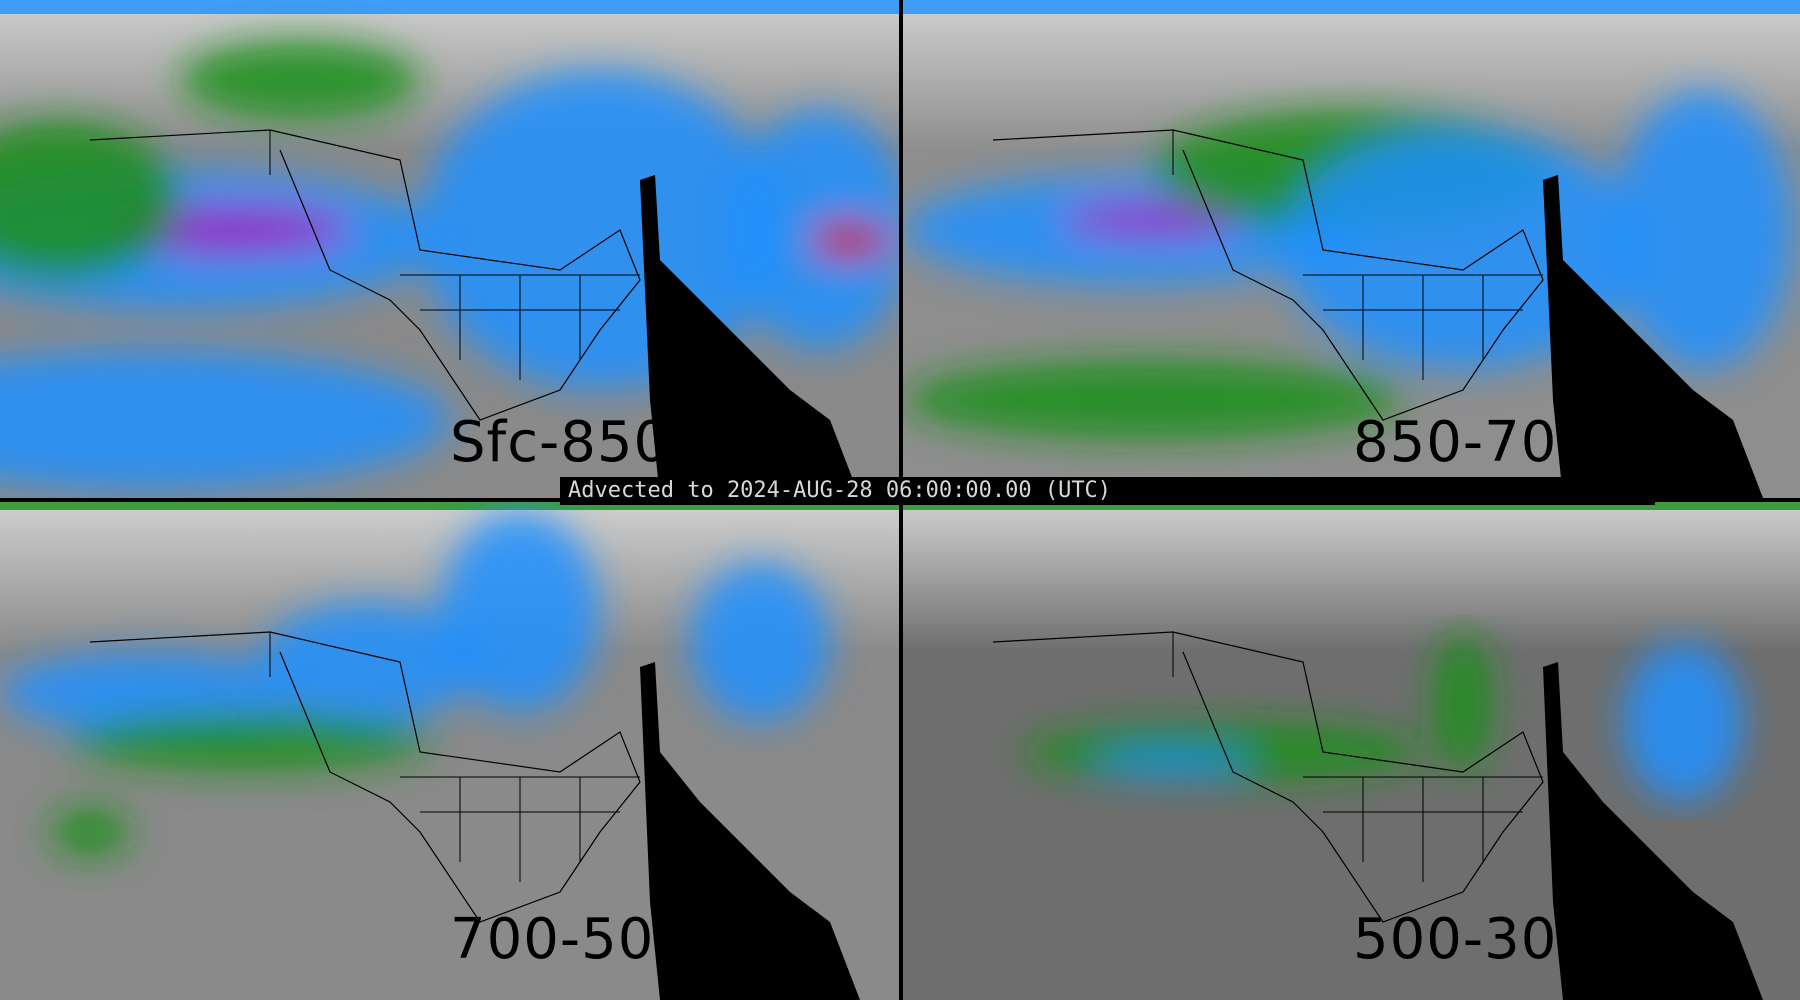 This screenshot has height=1000, width=1800. What do you see at coordinates (1473, 442) in the screenshot?
I see `layer-label: 850-700` at bounding box center [1473, 442].